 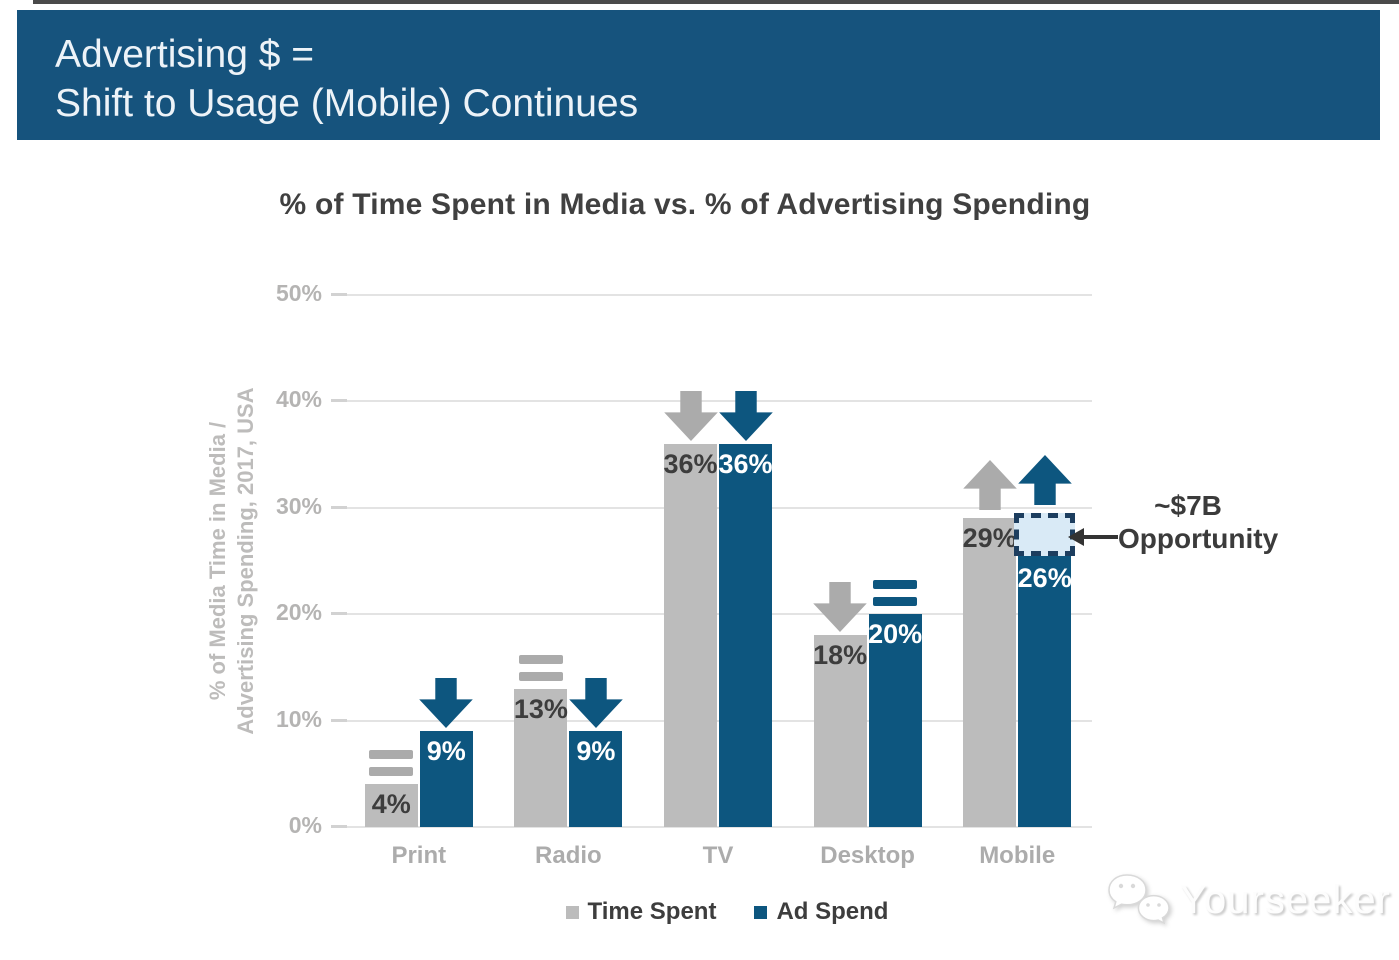 What do you see at coordinates (1198, 522) in the screenshot?
I see `opportunity-annotation: ~$7B Opportunity` at bounding box center [1198, 522].